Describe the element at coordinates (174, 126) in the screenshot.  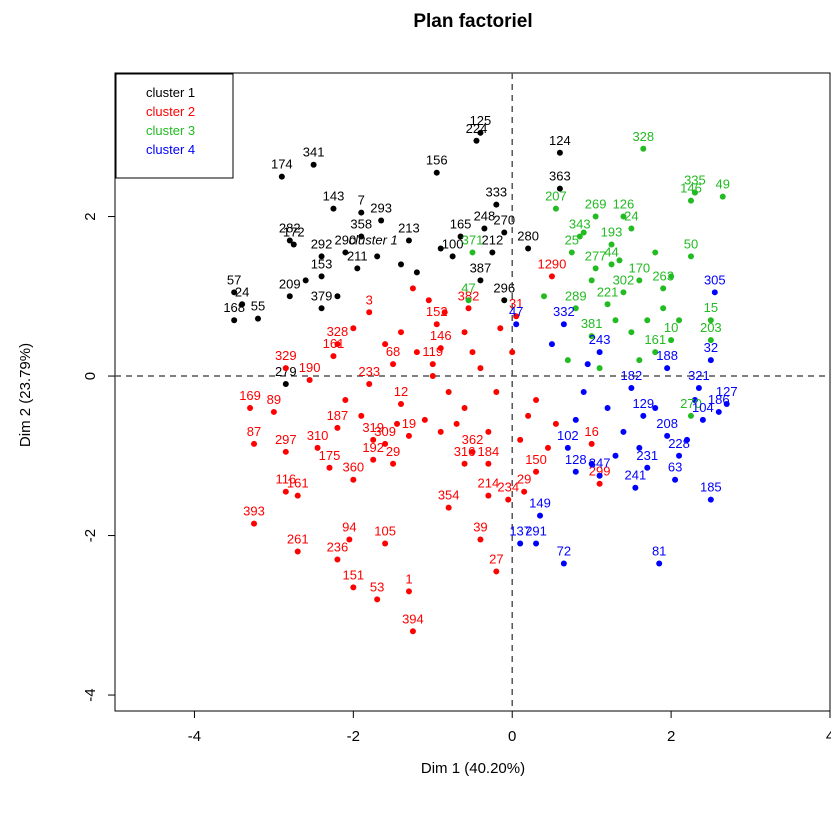
I see `legend-box` at that location.